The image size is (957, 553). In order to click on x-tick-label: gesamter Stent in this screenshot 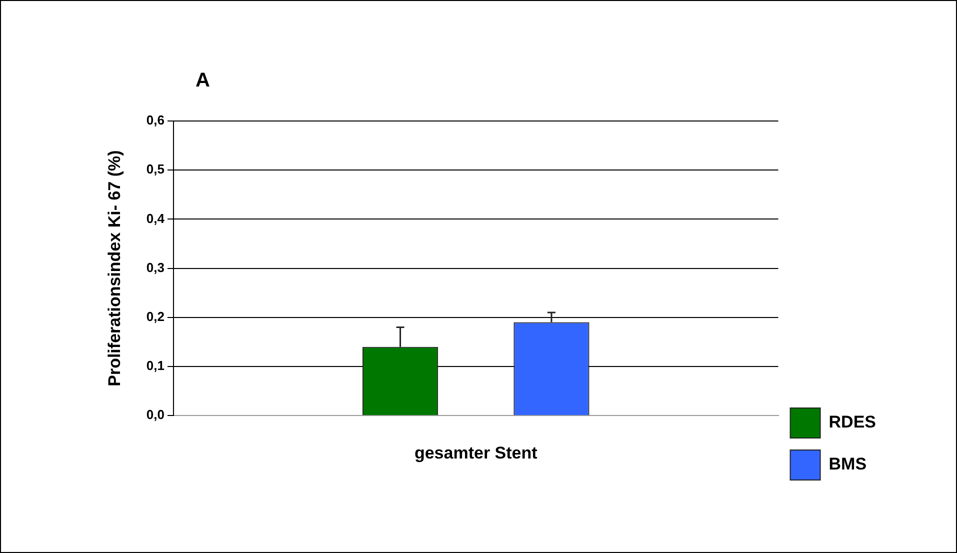, I will do `click(476, 452)`.